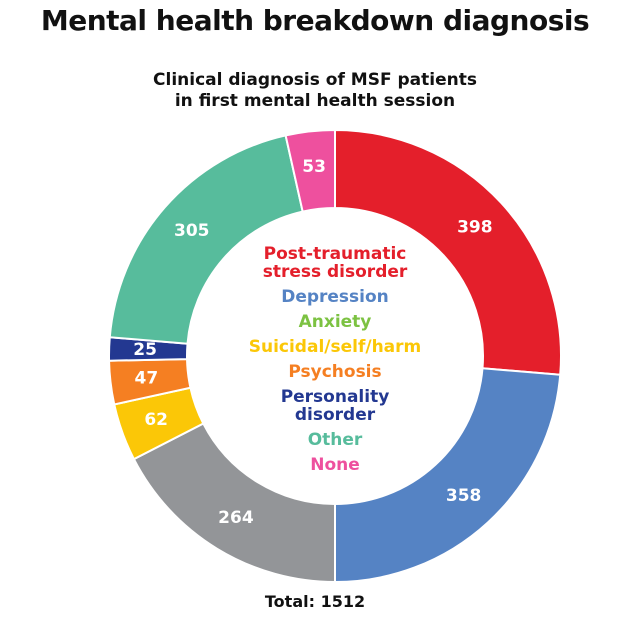  I want to click on legend-label: Personality, so click(335, 397).